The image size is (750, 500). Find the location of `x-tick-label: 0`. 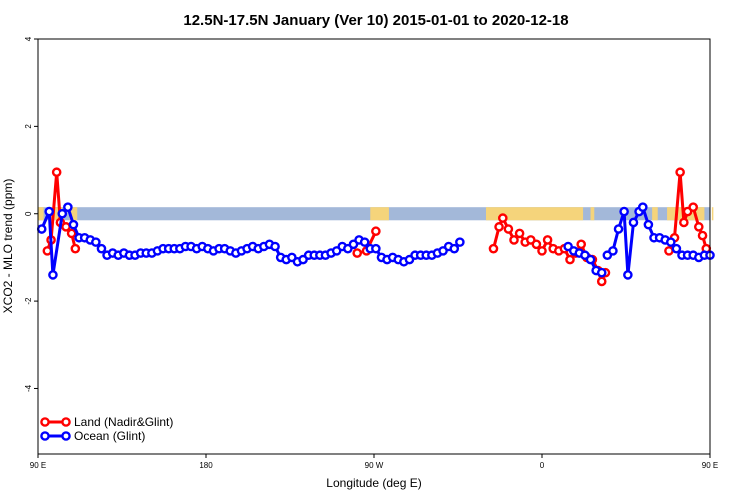

x-tick-label: 0 is located at coordinates (542, 465).